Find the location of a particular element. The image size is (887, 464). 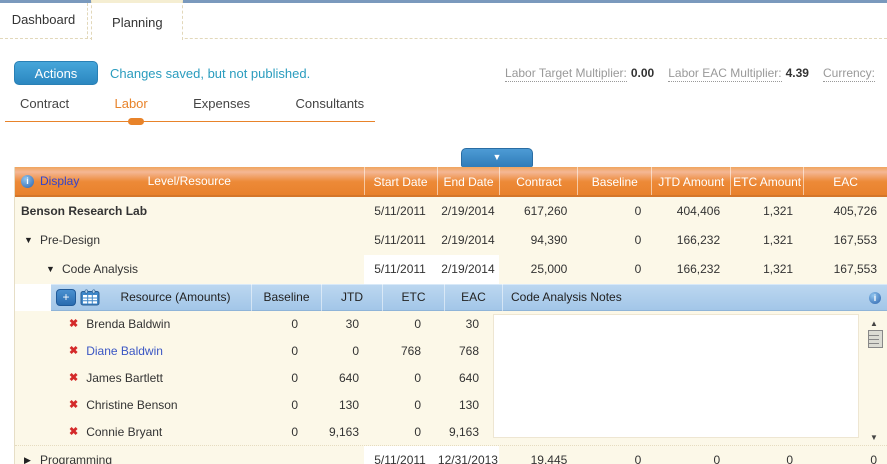

eac-cell: 405,726 is located at coordinates (855, 211).